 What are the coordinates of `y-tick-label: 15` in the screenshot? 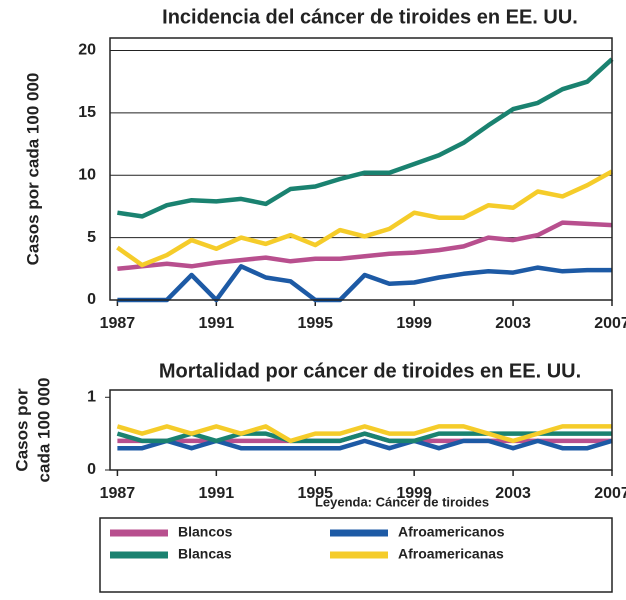 It's located at (87, 112).